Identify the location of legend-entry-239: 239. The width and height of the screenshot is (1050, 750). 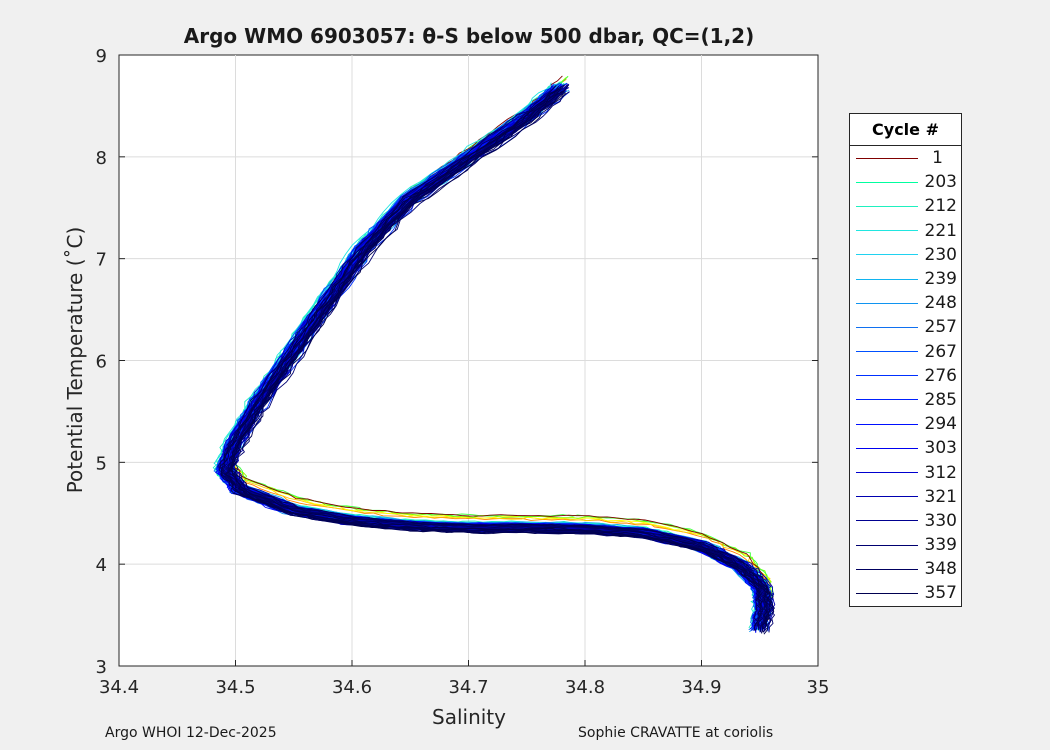
(905, 279).